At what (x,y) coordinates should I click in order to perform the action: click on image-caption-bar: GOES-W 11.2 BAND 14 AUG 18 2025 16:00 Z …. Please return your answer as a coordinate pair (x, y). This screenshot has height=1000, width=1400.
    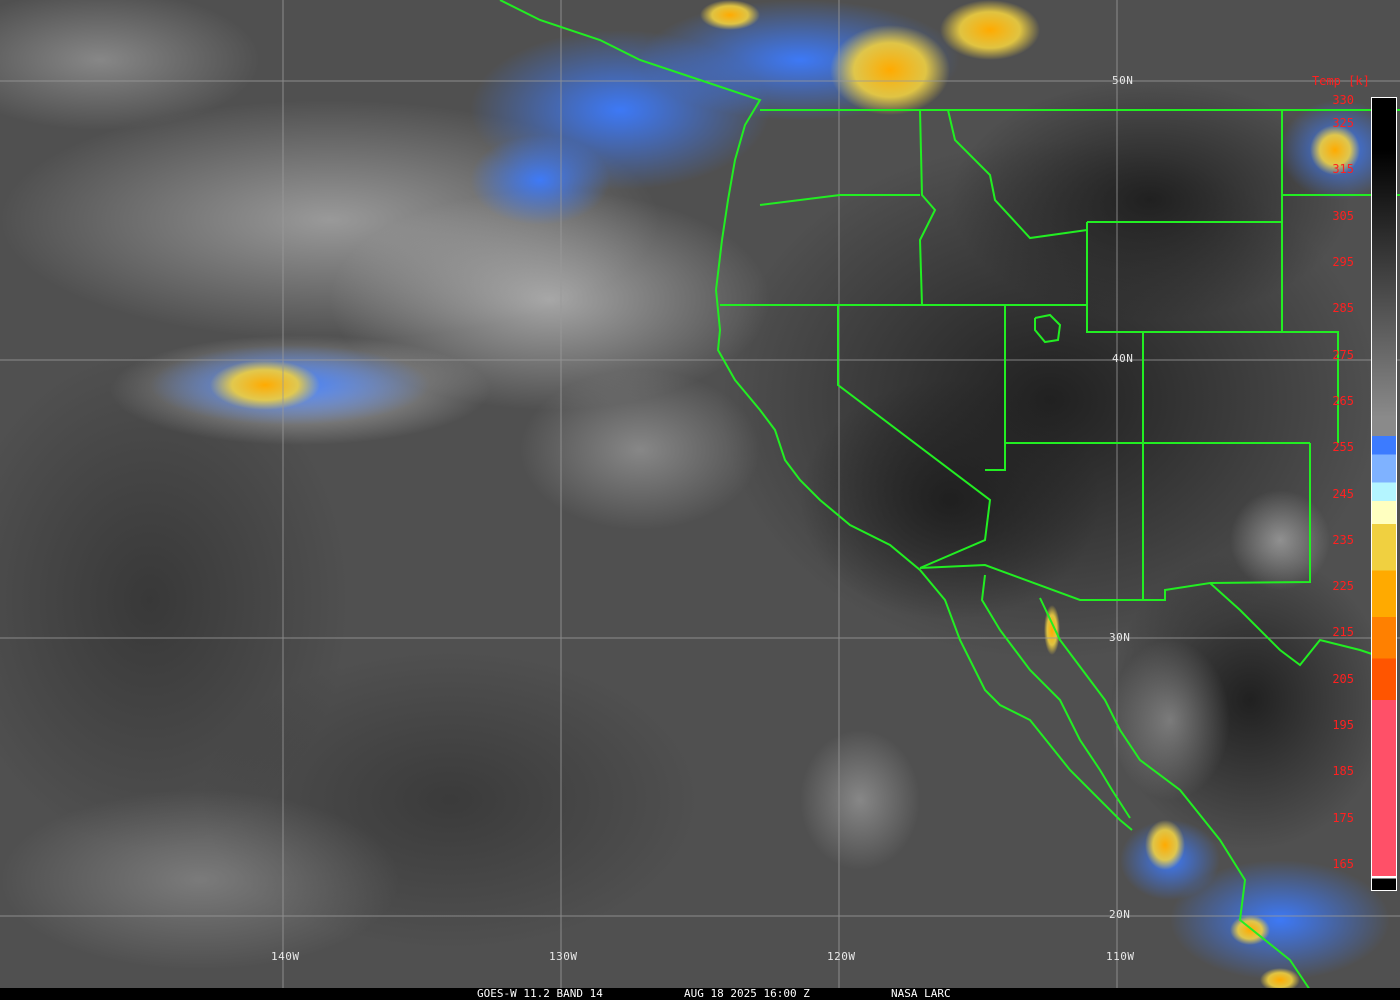
    Looking at the image, I should click on (700, 994).